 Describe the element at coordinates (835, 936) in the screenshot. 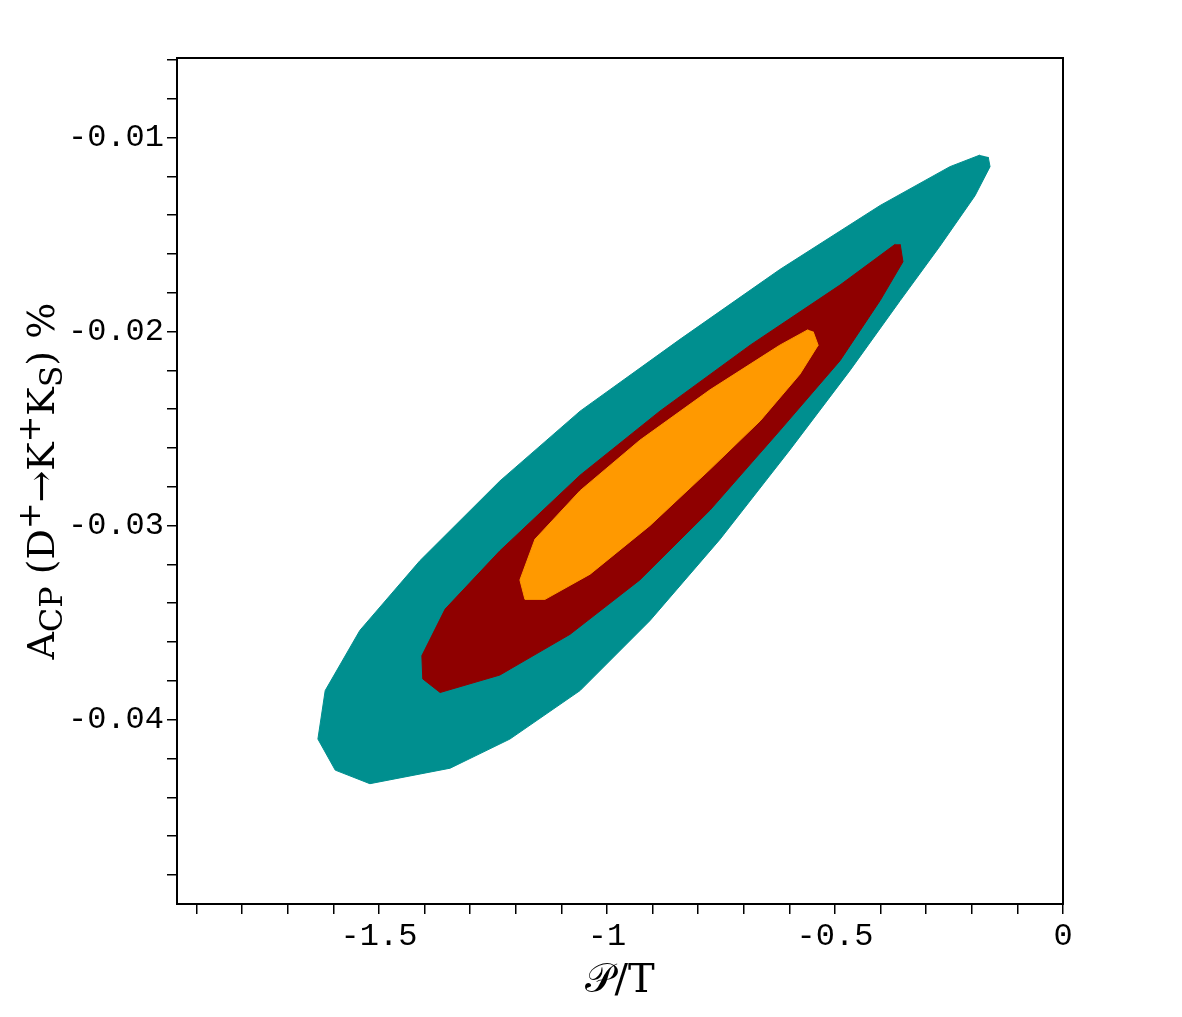

I see `x-tick-label: -0.5` at that location.